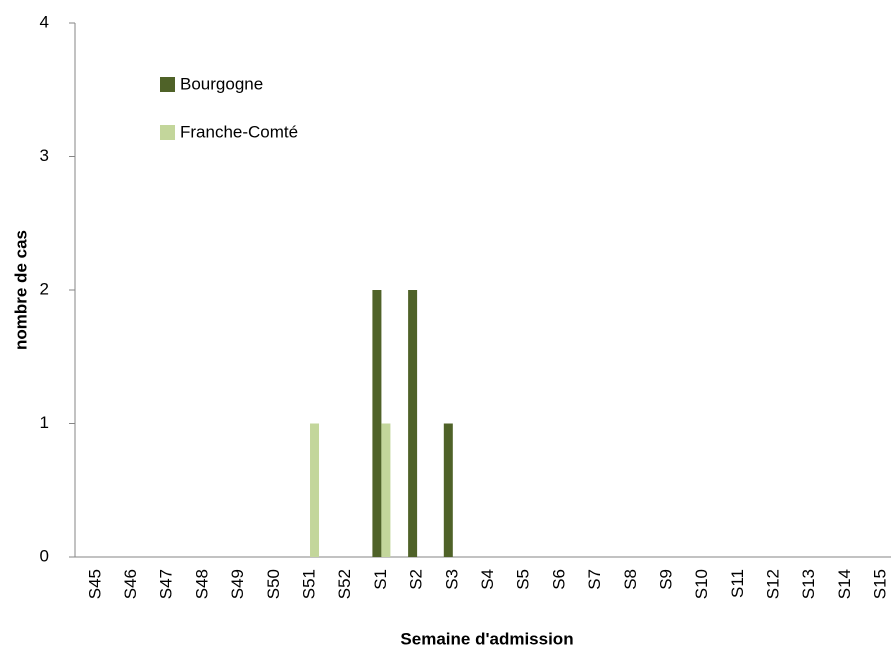  Describe the element at coordinates (166, 584) in the screenshot. I see `x-tick-label: S47` at that location.